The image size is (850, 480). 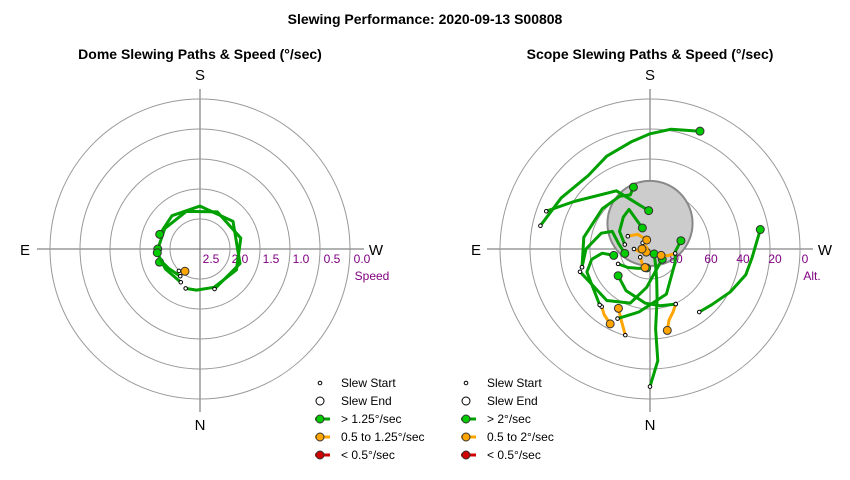 I want to click on dome-chart-title: Dome Slewing Paths & Speed (°/sec), so click(x=200, y=54).